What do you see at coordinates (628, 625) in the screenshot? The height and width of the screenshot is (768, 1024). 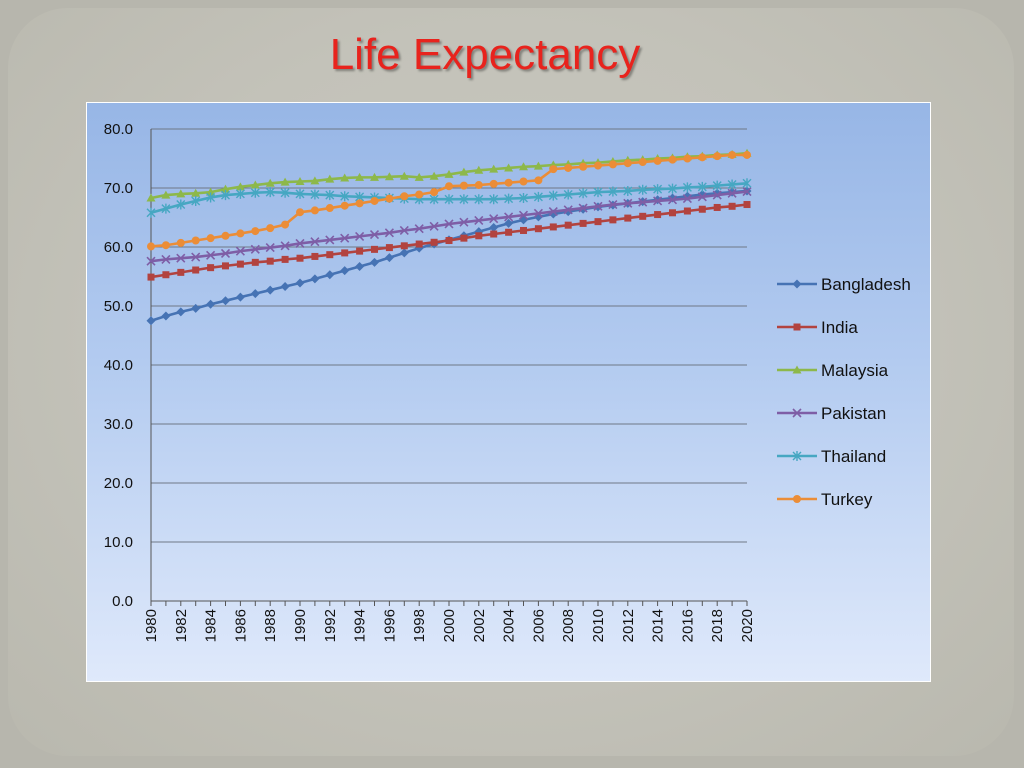 I see `x-tick-label: 2012` at bounding box center [628, 625].